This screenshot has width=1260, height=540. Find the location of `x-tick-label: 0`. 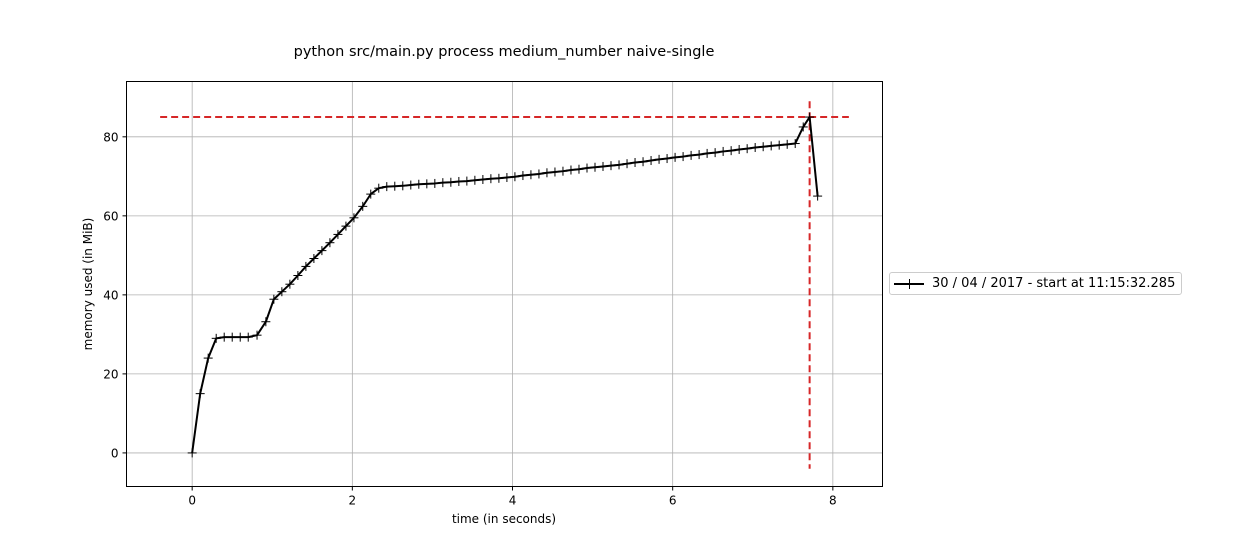

x-tick-label: 0 is located at coordinates (192, 501).